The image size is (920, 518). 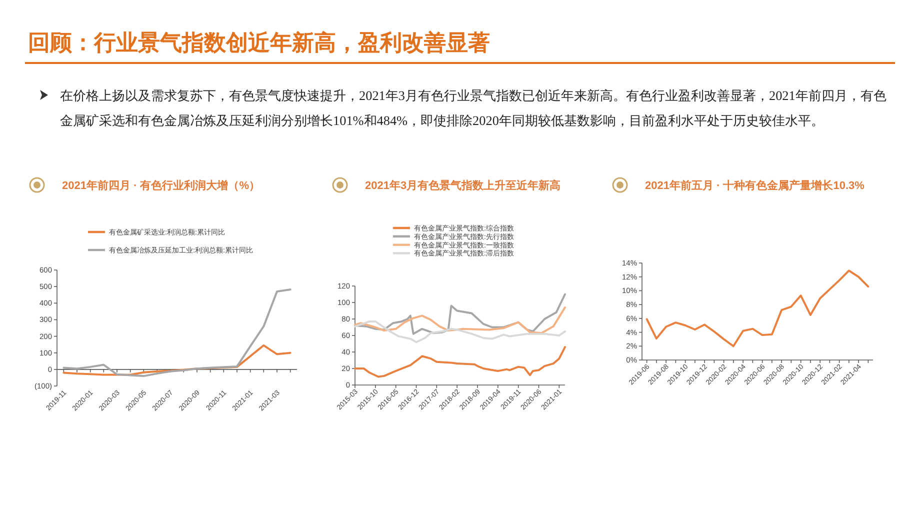 What do you see at coordinates (463, 185) in the screenshot?
I see `chart-title: 2021年3月有色景气指数上升至近年新高` at bounding box center [463, 185].